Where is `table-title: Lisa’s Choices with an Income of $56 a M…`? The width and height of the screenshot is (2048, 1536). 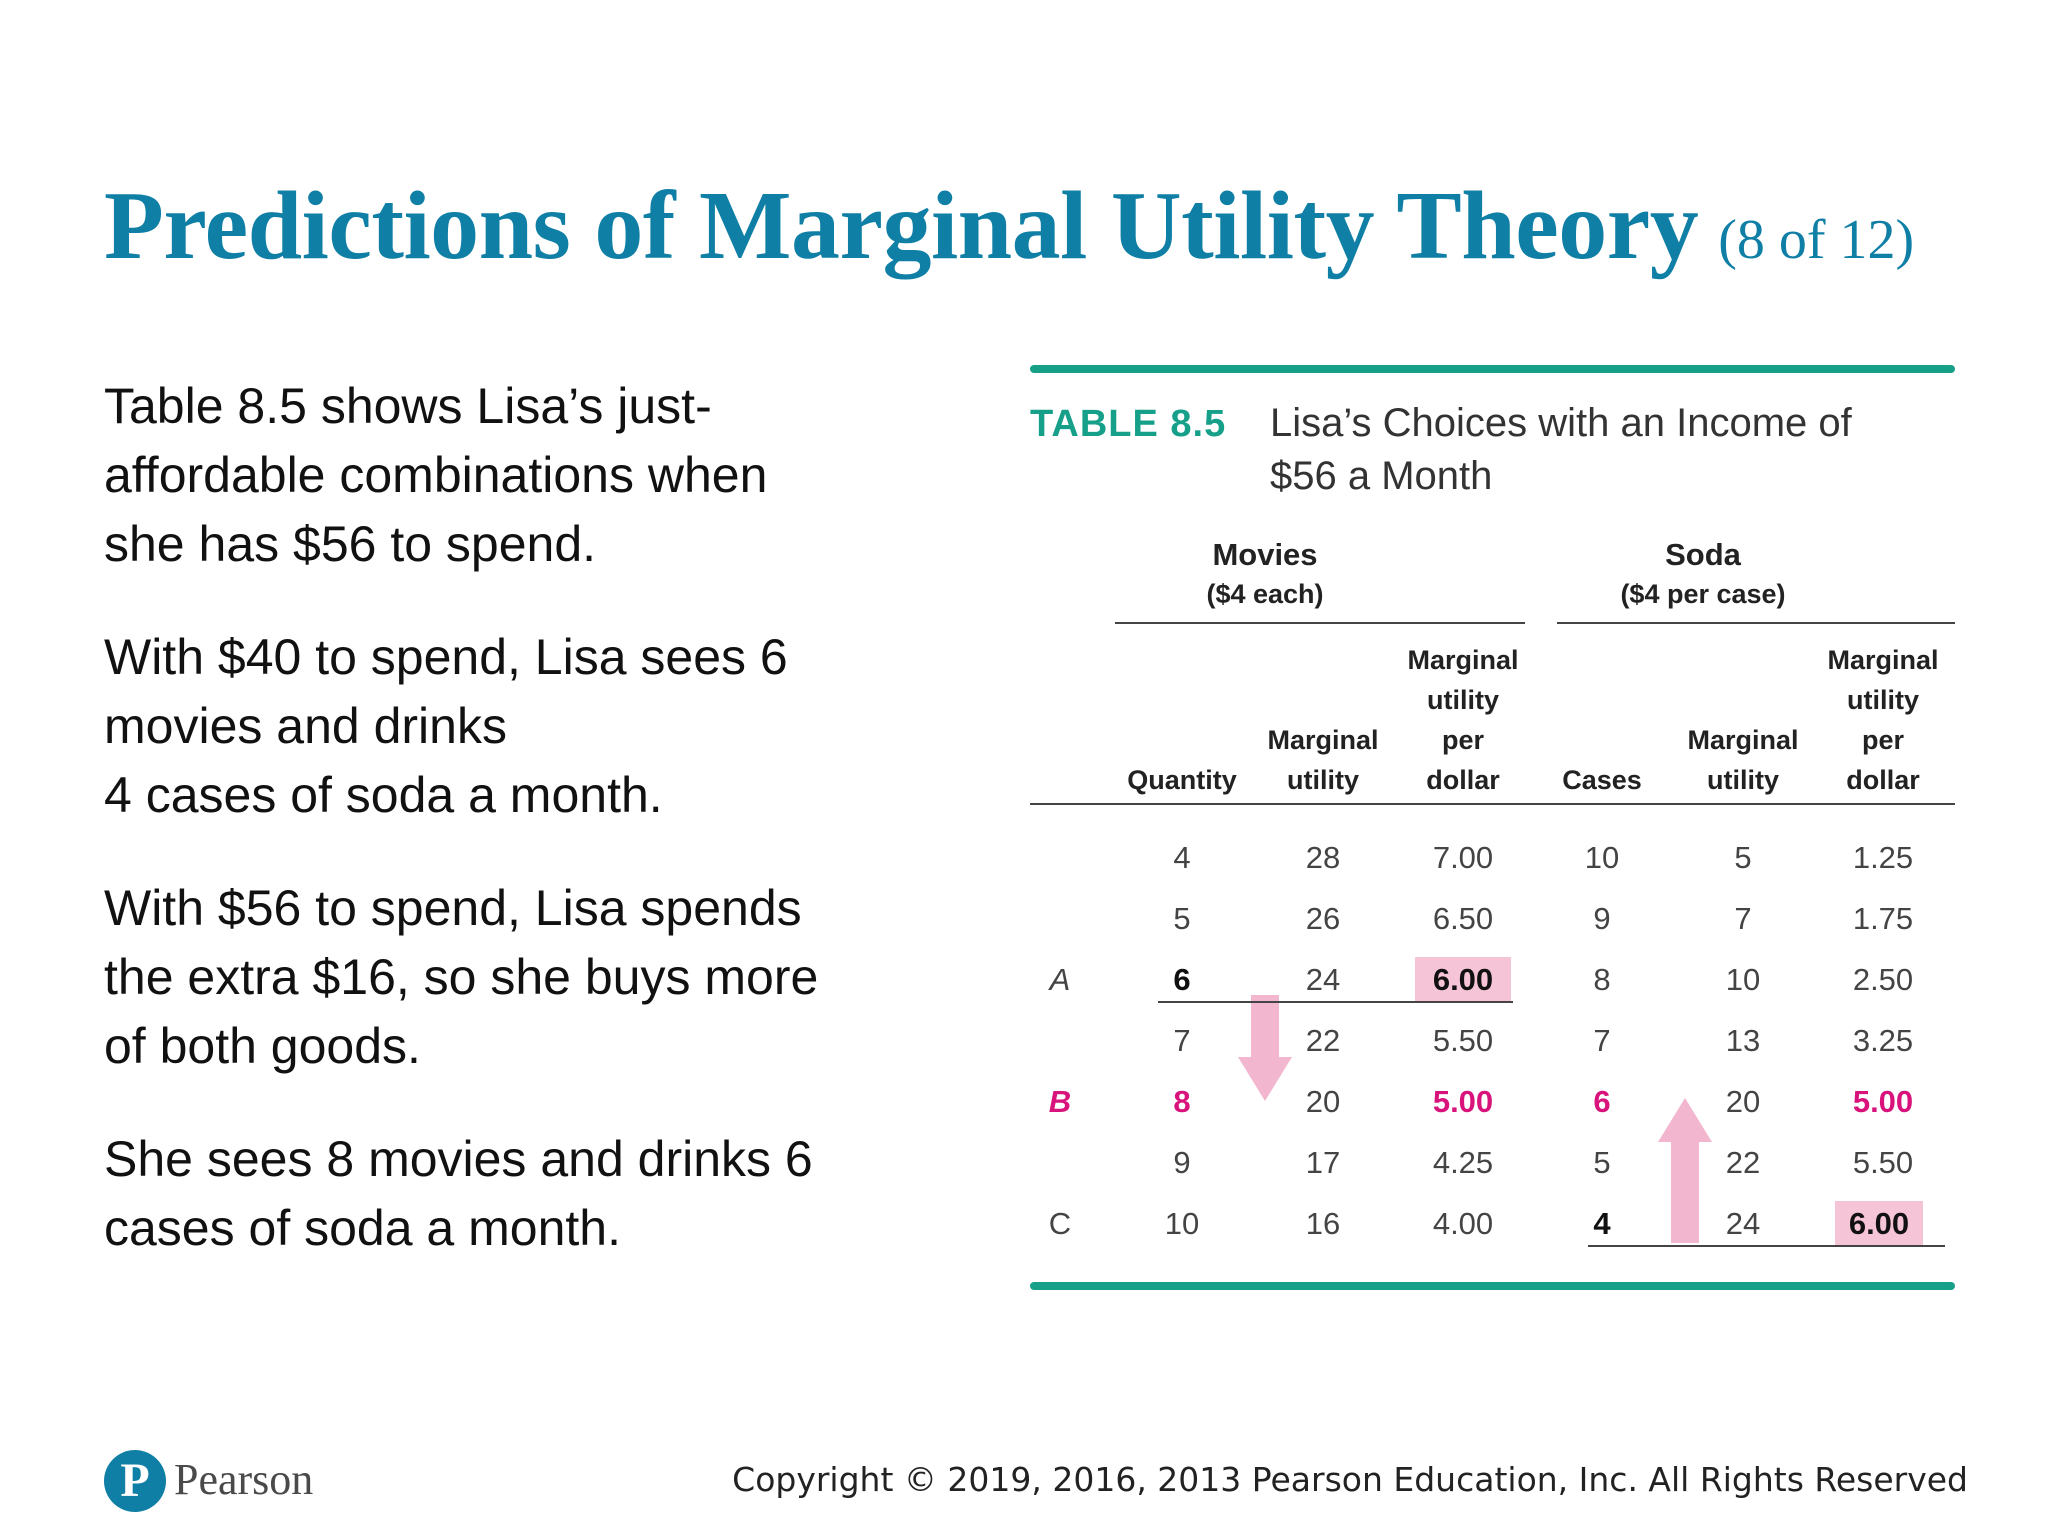 table-title: Lisa’s Choices with an Income of $56 a M… is located at coordinates (1561, 449).